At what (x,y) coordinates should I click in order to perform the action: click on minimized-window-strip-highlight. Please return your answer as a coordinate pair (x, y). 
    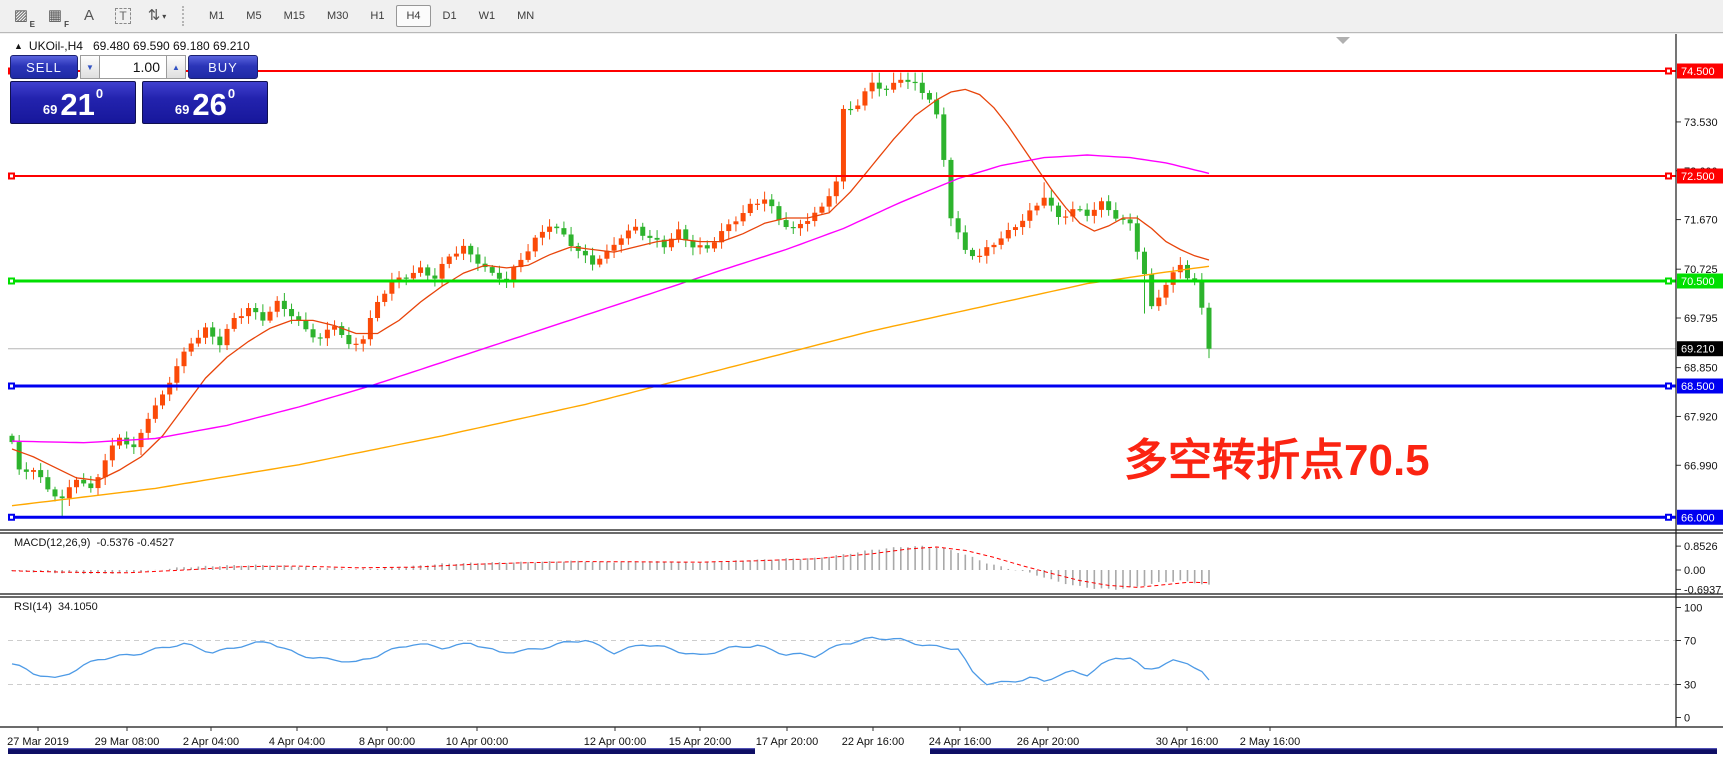
    Looking at the image, I should click on (381, 749).